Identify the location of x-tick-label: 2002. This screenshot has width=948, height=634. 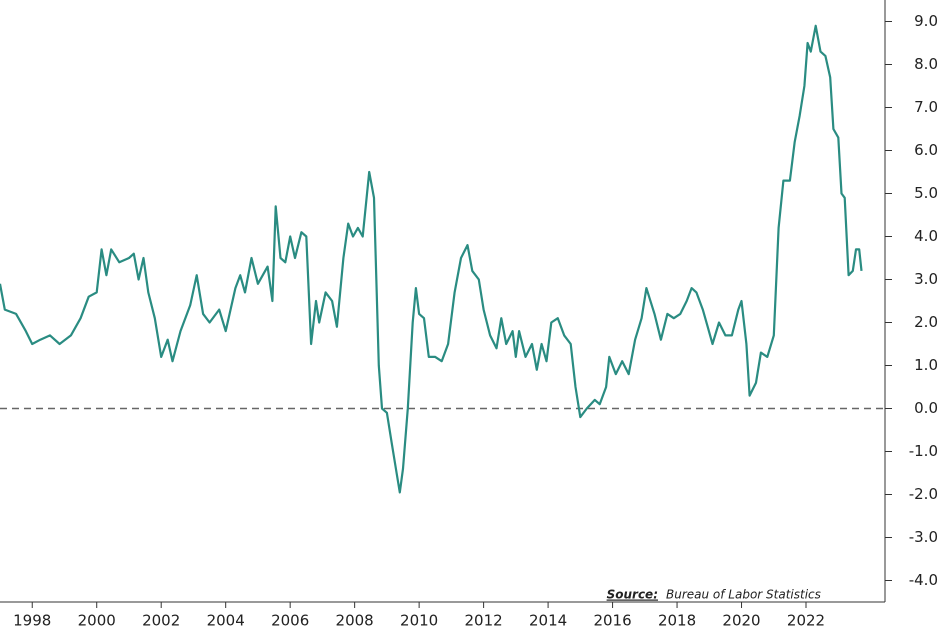
(161, 621).